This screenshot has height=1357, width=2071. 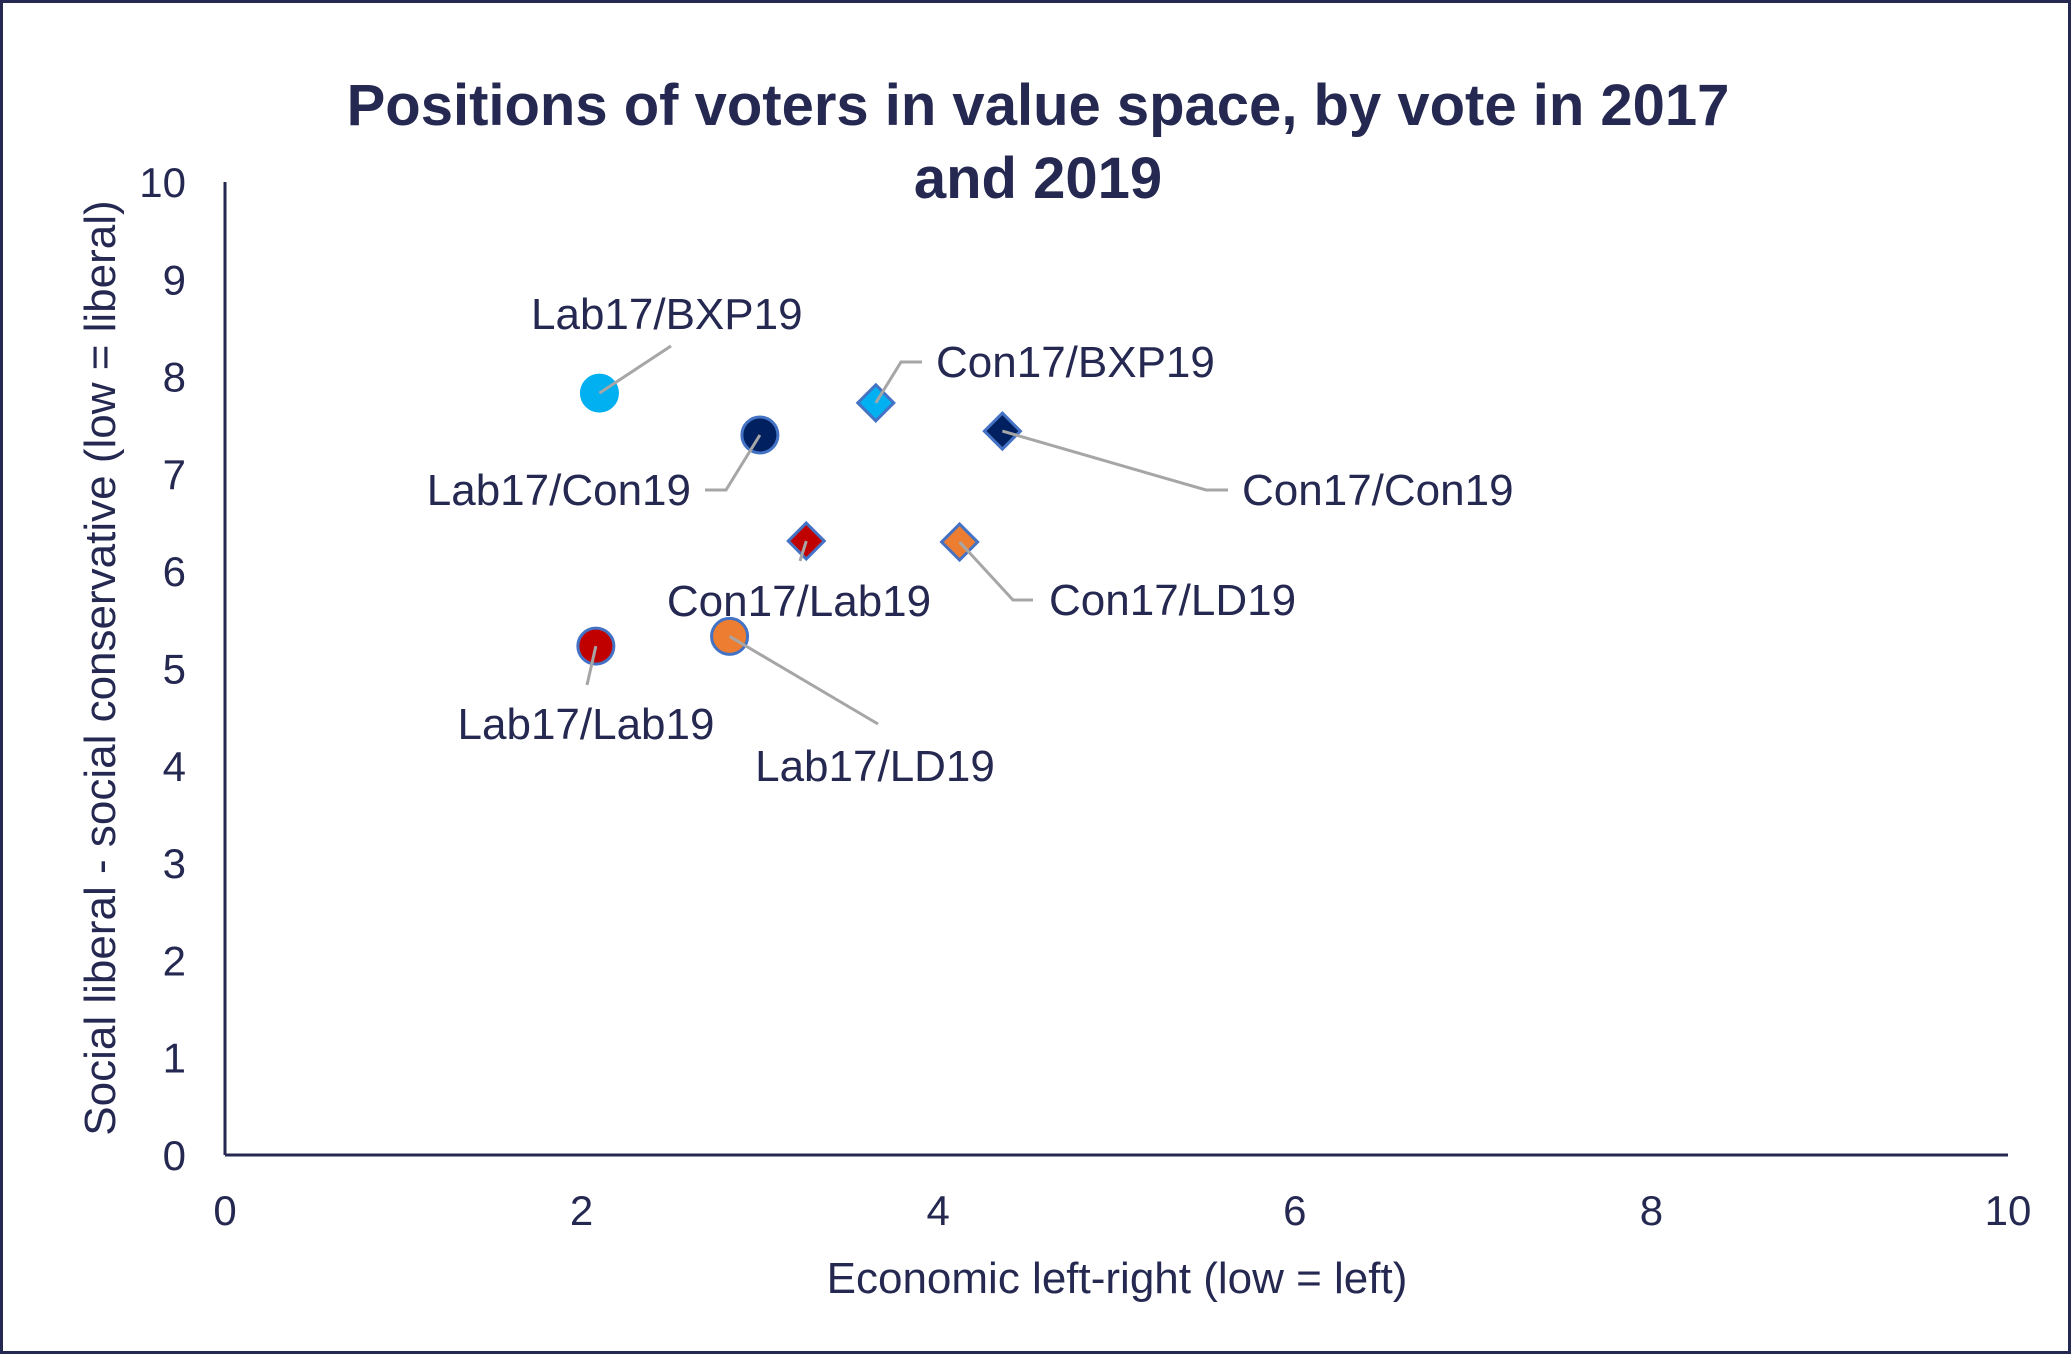 I want to click on x-tick-label: 2, so click(x=581, y=1210).